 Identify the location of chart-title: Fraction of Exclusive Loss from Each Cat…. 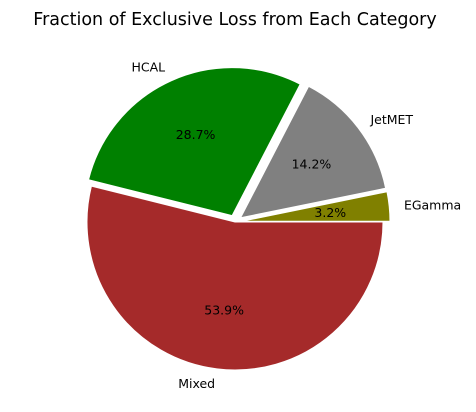
(234, 20).